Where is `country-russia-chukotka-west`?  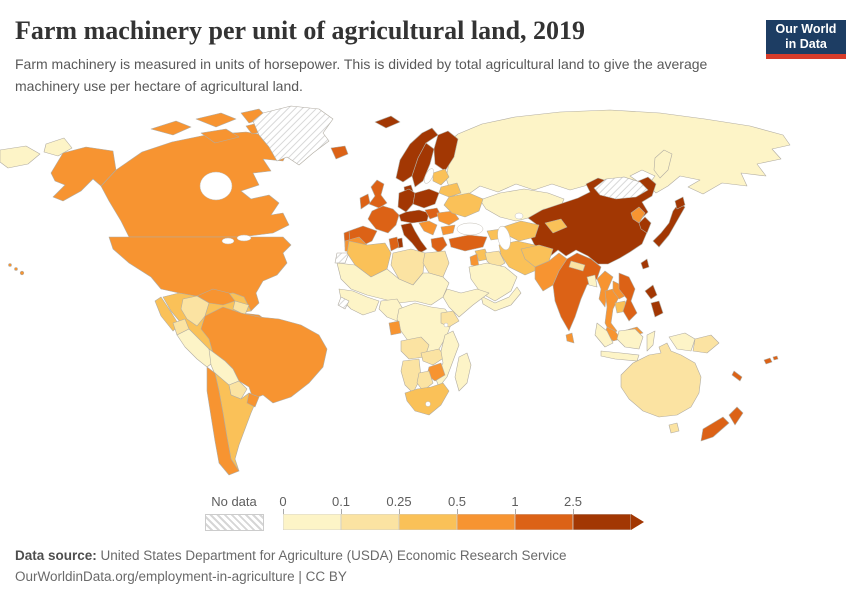
country-russia-chukotka-west is located at coordinates (20, 157).